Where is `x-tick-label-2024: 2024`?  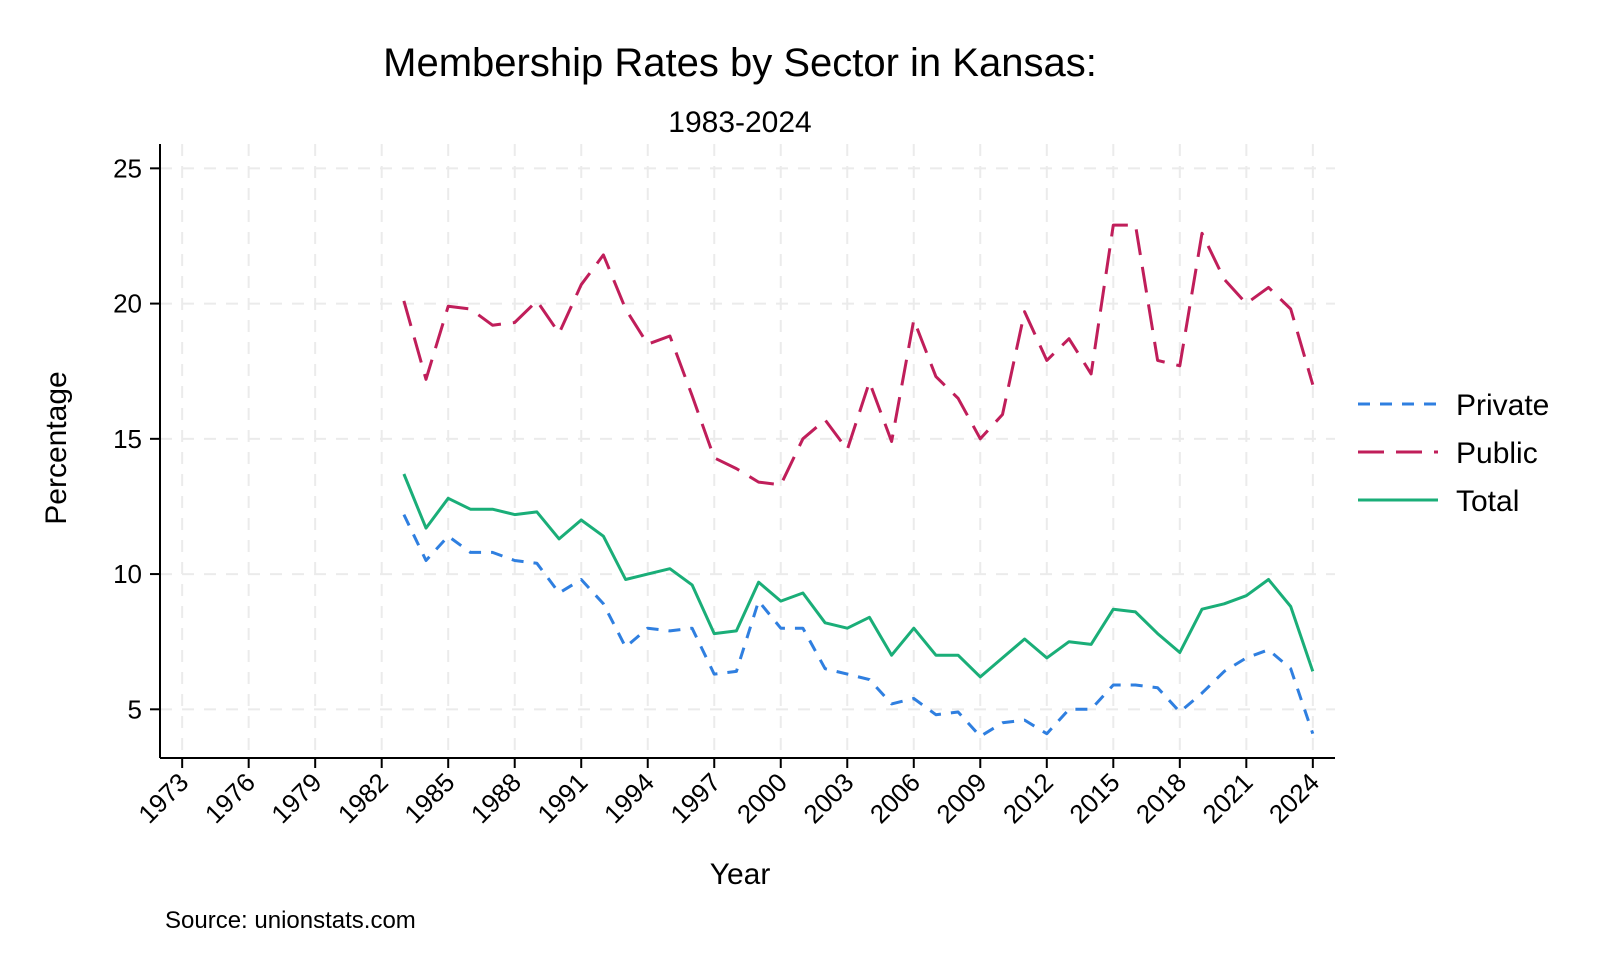
x-tick-label-2024: 2024 is located at coordinates (1294, 798).